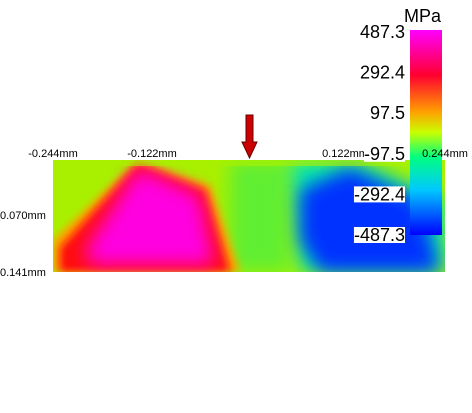  I want to click on y-label: 0.070mm, so click(23, 216).